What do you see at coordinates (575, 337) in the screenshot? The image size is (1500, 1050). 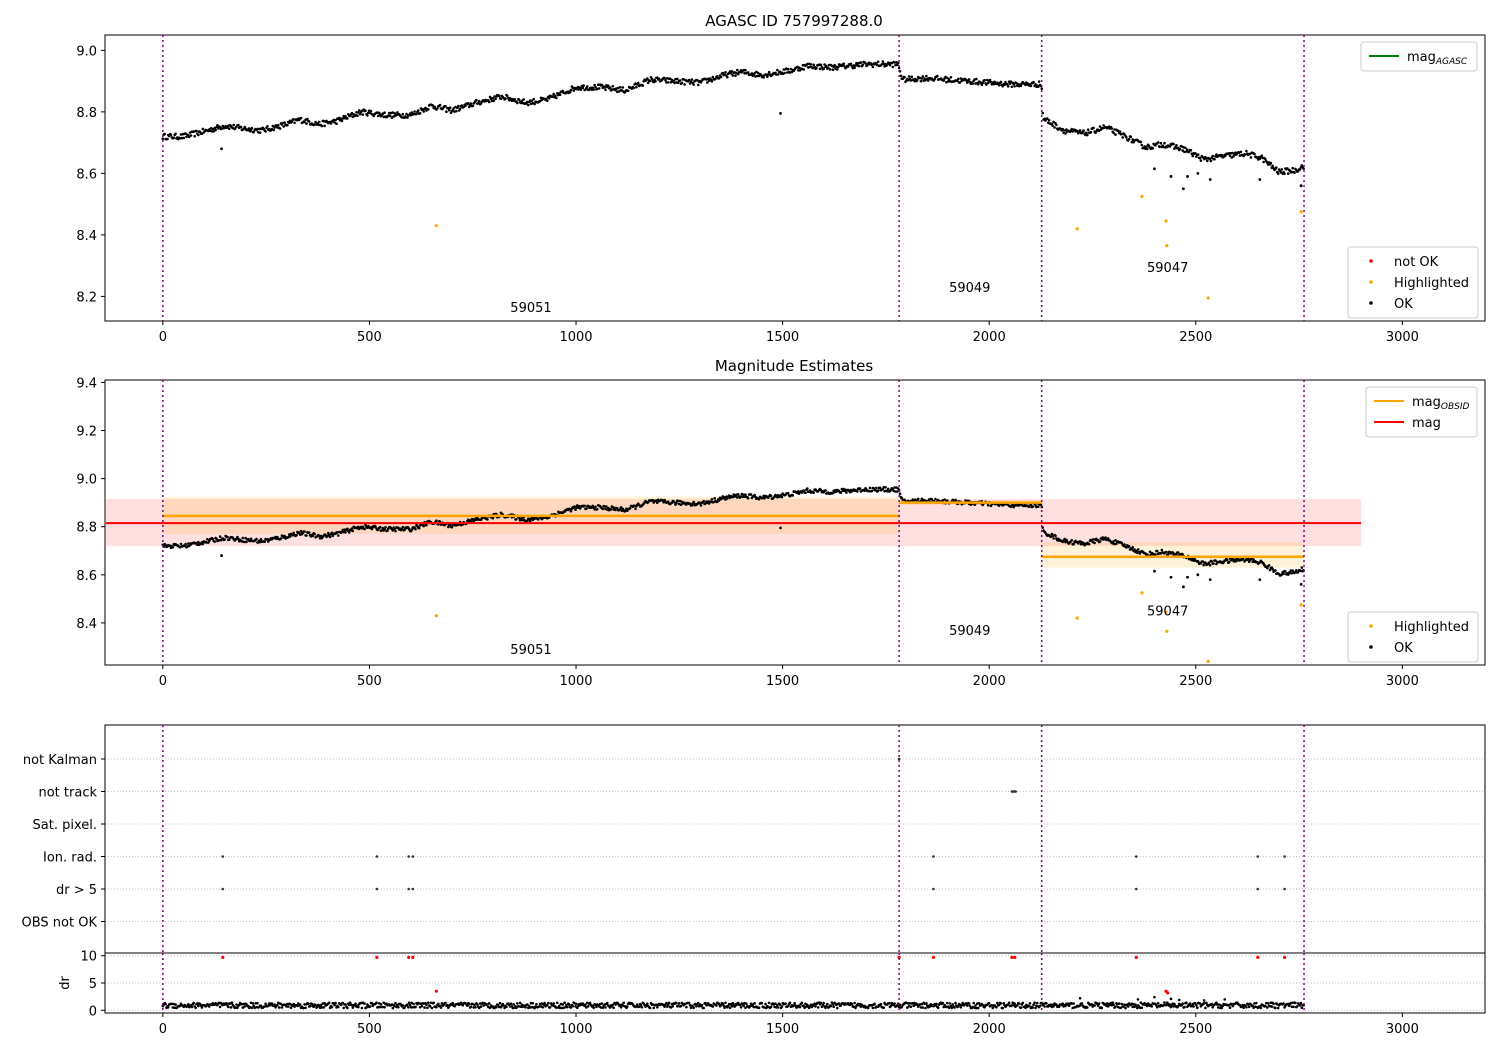 I see `panel-agasc-xtick-label: 1000` at bounding box center [575, 337].